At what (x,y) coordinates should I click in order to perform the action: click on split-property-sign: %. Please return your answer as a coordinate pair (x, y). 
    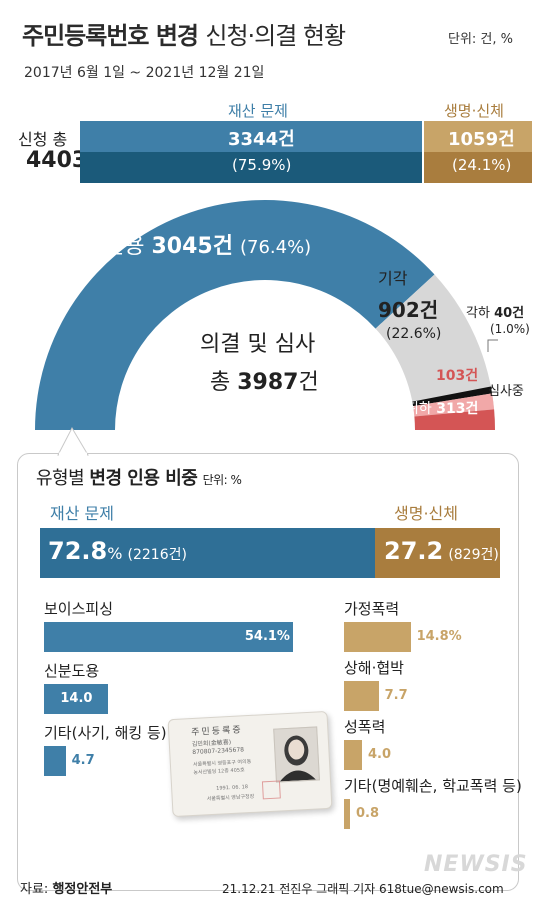
    Looking at the image, I should click on (115, 553).